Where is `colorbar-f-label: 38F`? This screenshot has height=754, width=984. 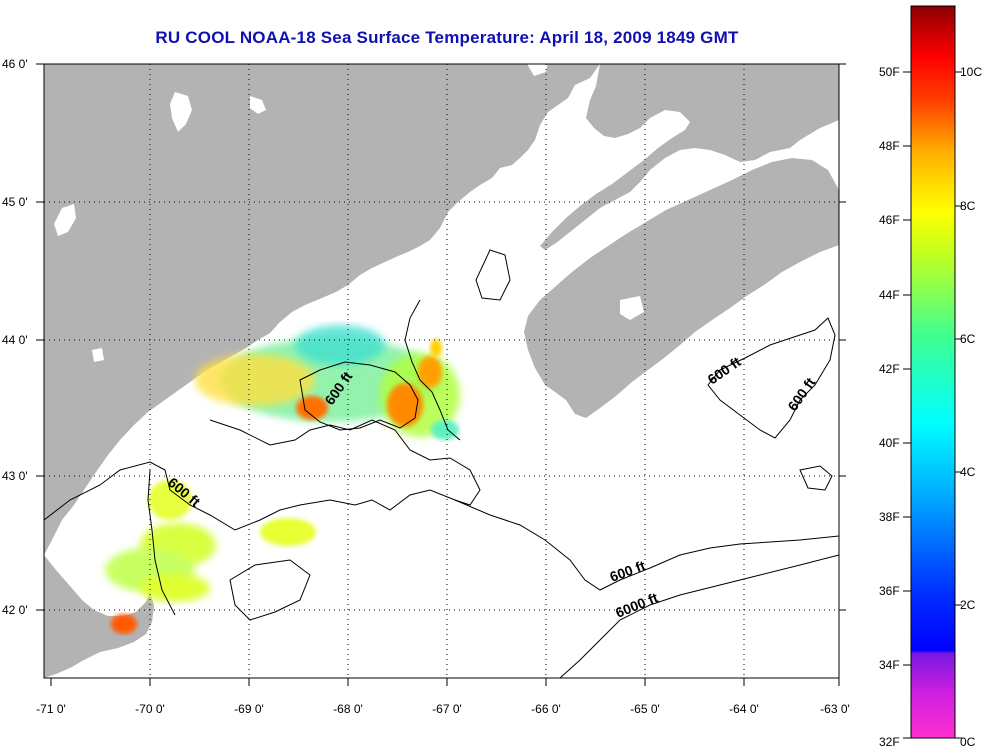 colorbar-f-label: 38F is located at coordinates (889, 517).